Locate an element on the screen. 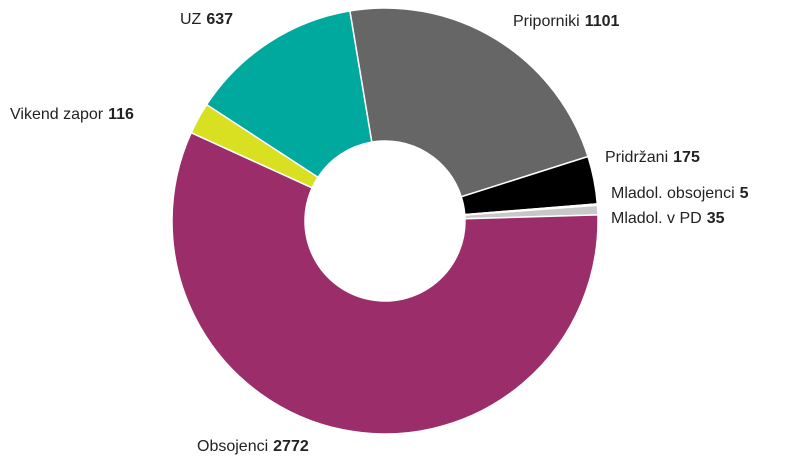 This screenshot has height=459, width=802. slice-name: Pridržani is located at coordinates (636, 157).